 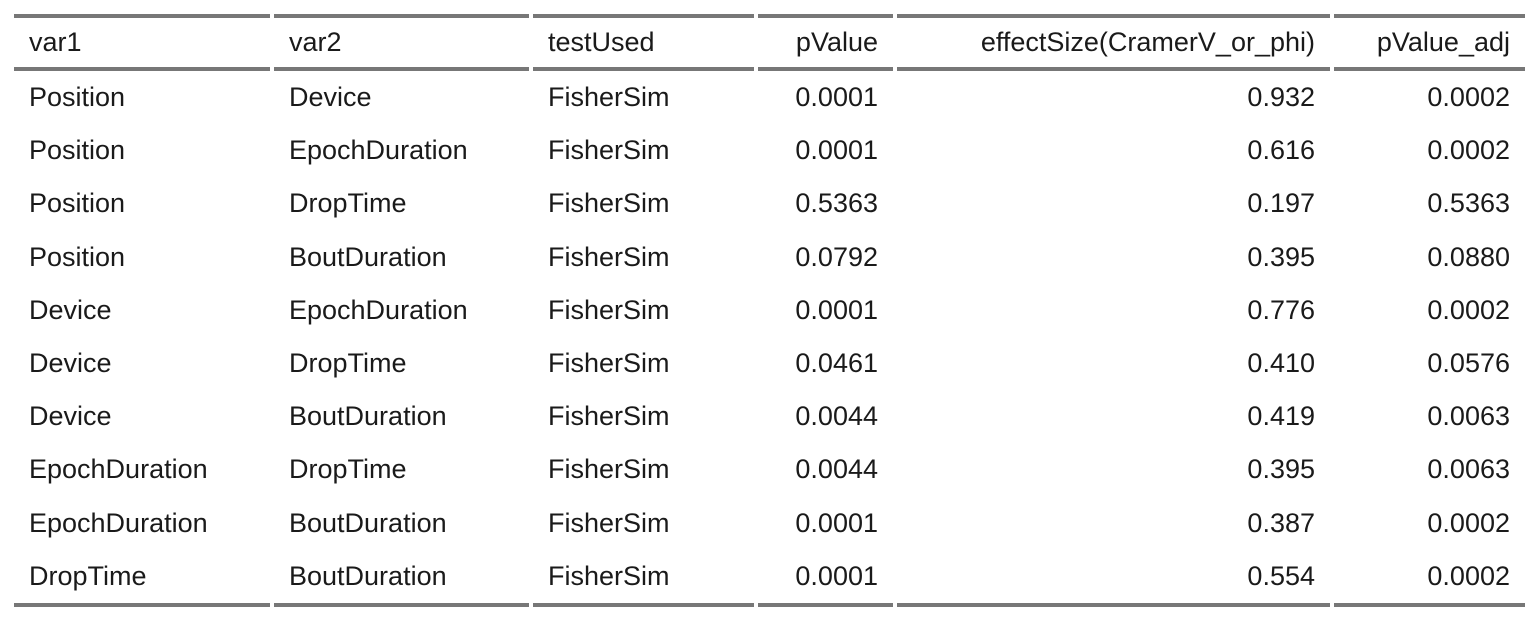 What do you see at coordinates (1112, 204) in the screenshot?
I see `cell-effect-size: 0.197` at bounding box center [1112, 204].